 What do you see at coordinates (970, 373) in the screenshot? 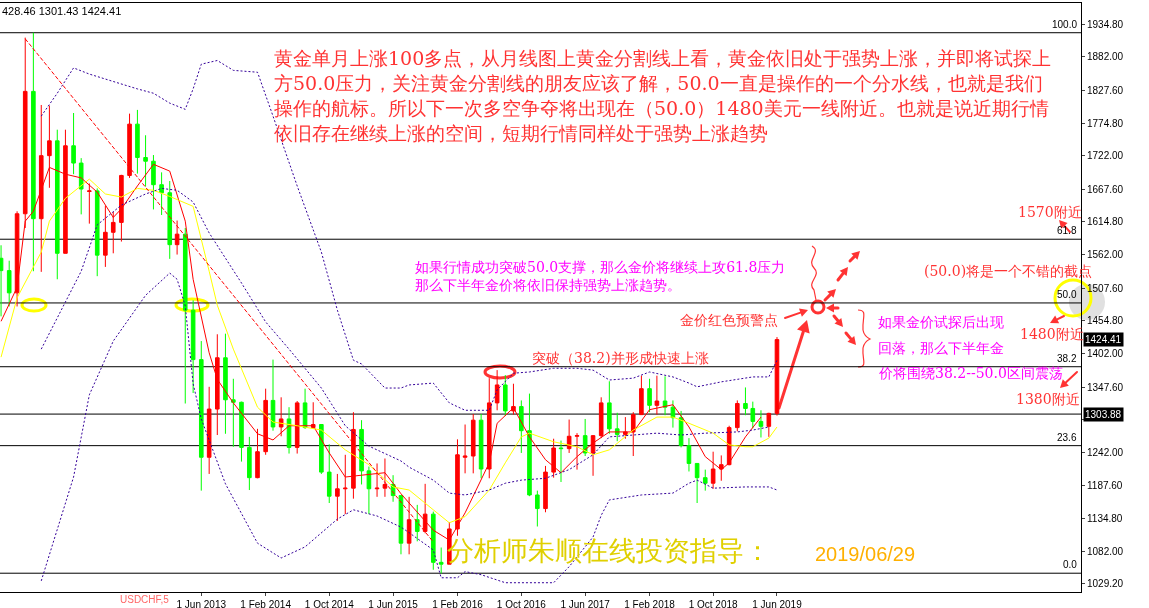
I see `annotation: 价将围绕38.2--50.0区间震荡` at bounding box center [970, 373].